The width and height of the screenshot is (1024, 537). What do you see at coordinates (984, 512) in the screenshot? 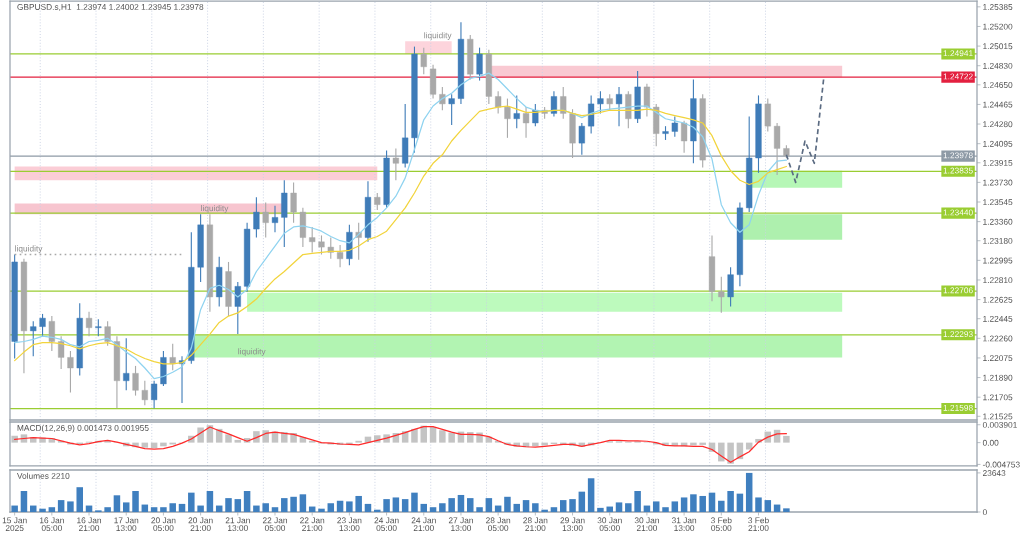
I see `y-tick-label: 0` at bounding box center [984, 512].